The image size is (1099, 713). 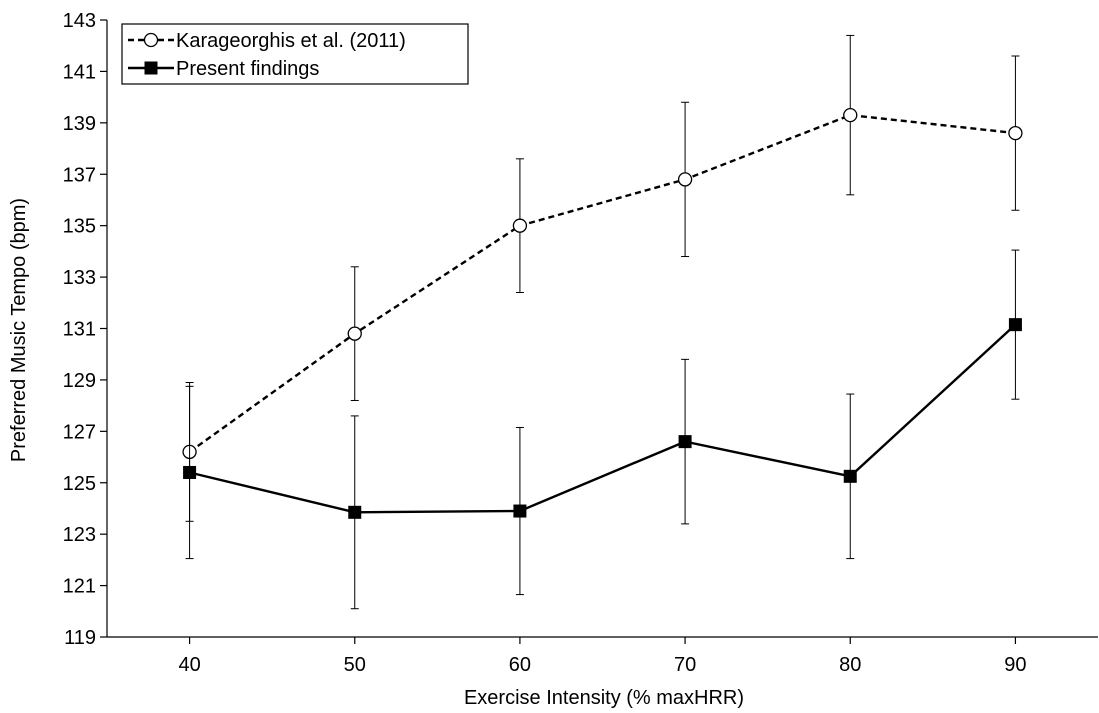 I want to click on y-tick-label: 143, so click(x=79, y=21).